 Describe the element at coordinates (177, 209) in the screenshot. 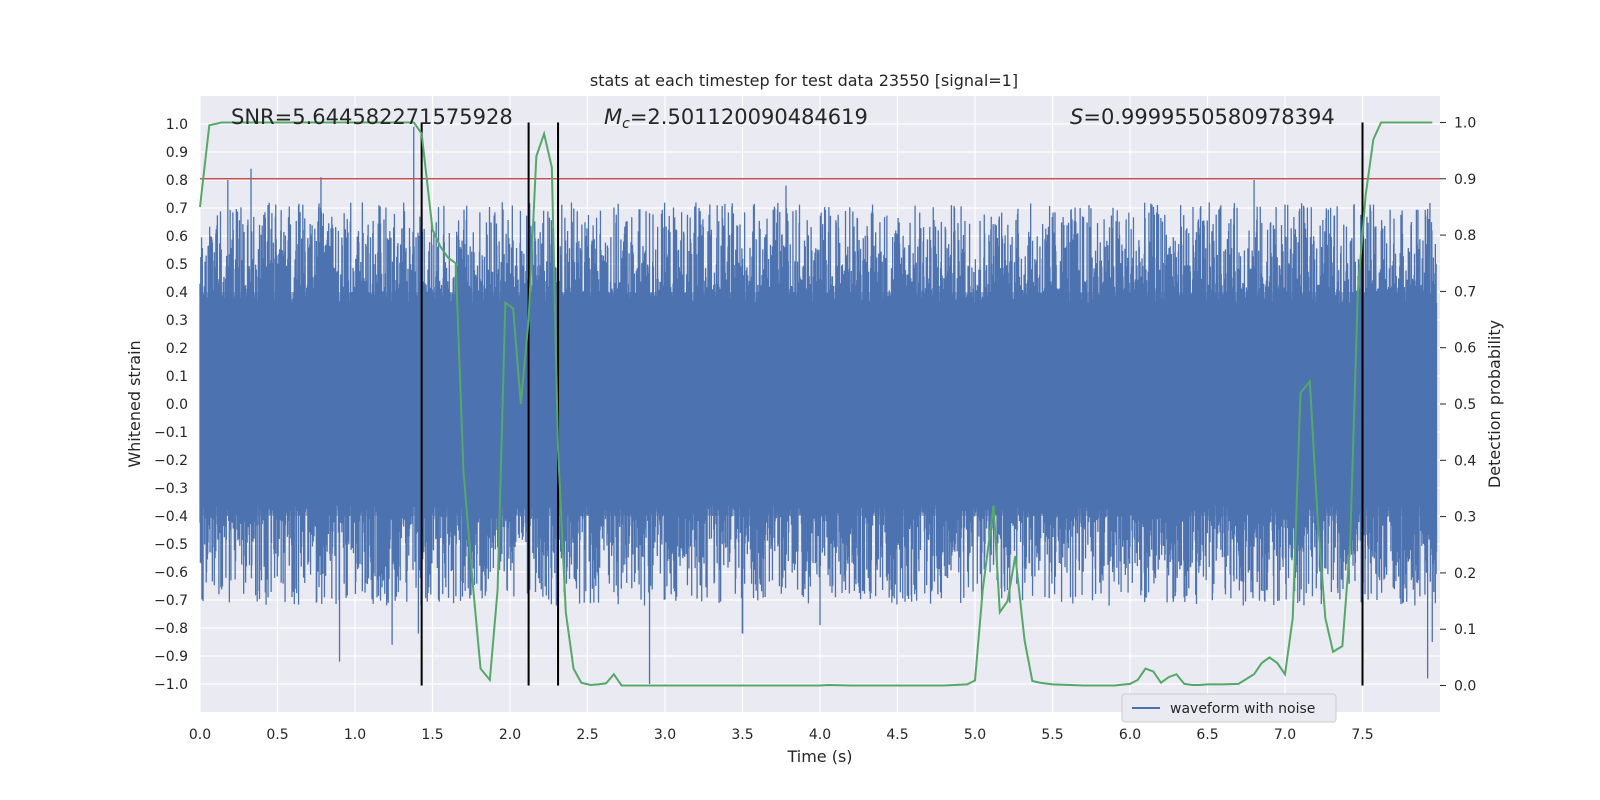

I see `y-tick-label: 0.7` at that location.